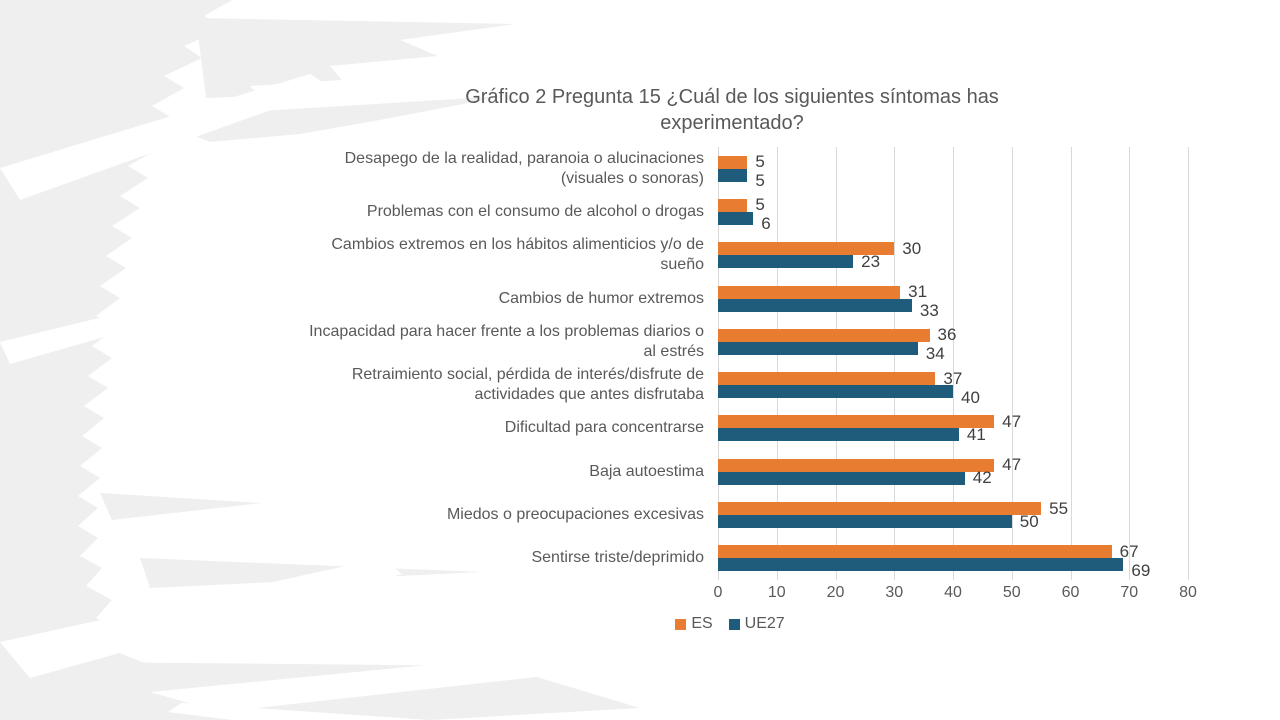 The image size is (1280, 720). What do you see at coordinates (1188, 592) in the screenshot?
I see `x-tick-label: 80` at bounding box center [1188, 592].